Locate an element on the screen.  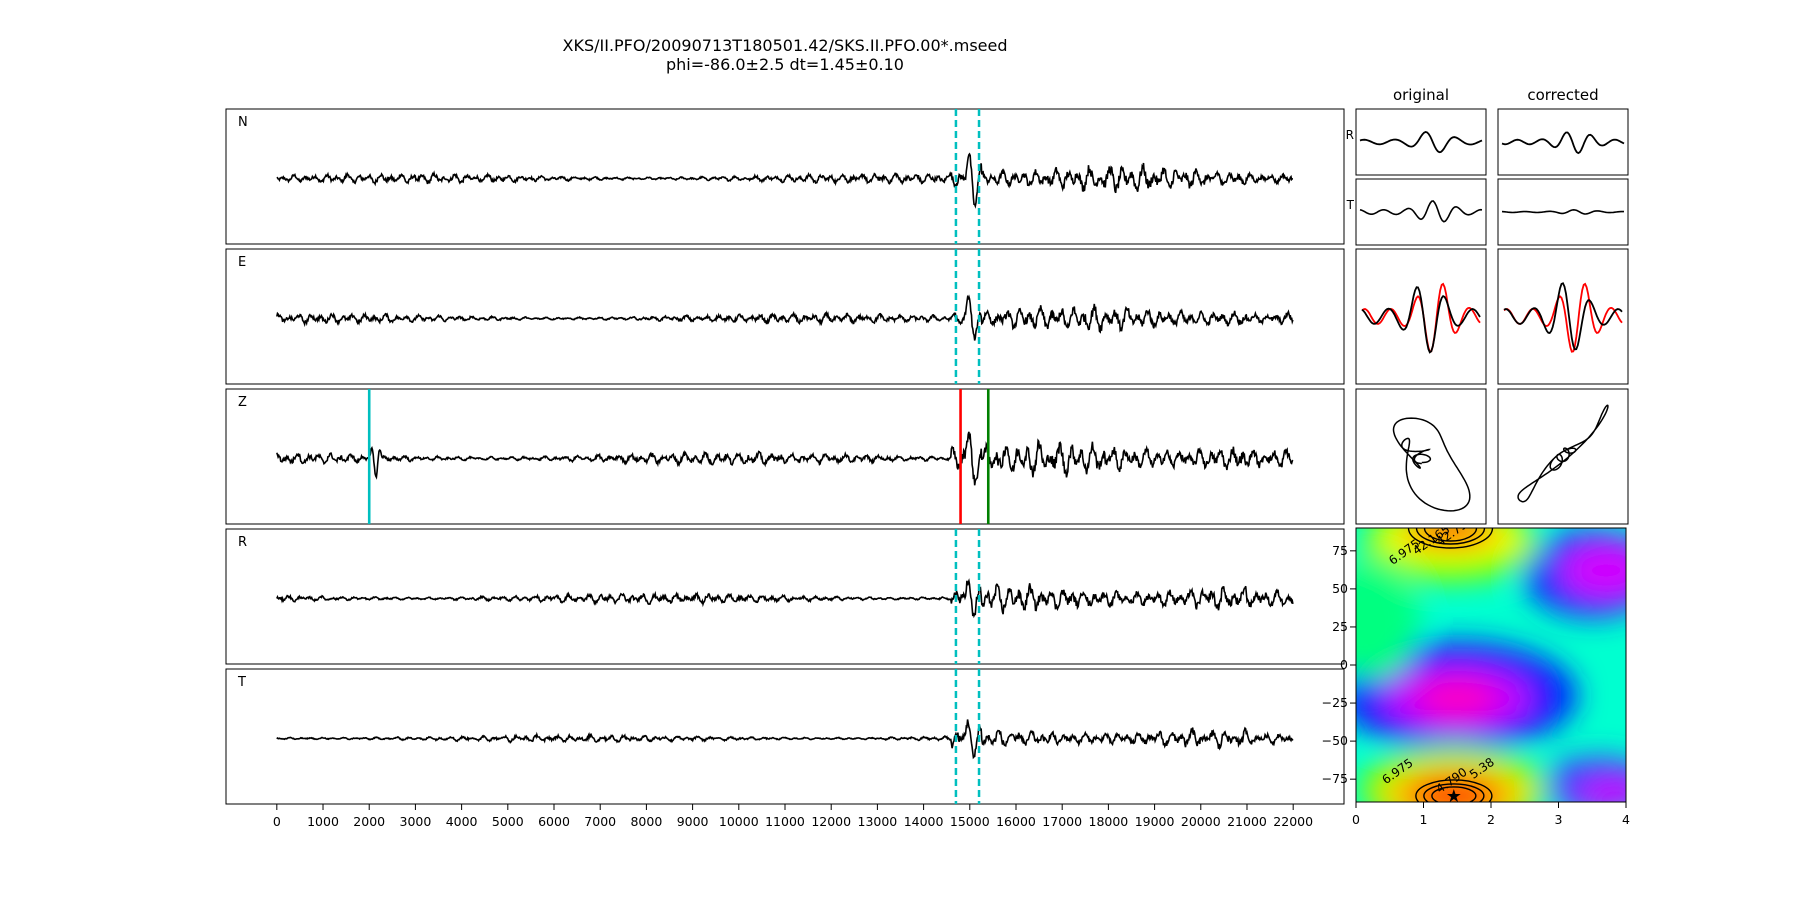
figure-subtitle: phi=-86.0±2.5 dt=1.45±0.10 is located at coordinates (785, 64).